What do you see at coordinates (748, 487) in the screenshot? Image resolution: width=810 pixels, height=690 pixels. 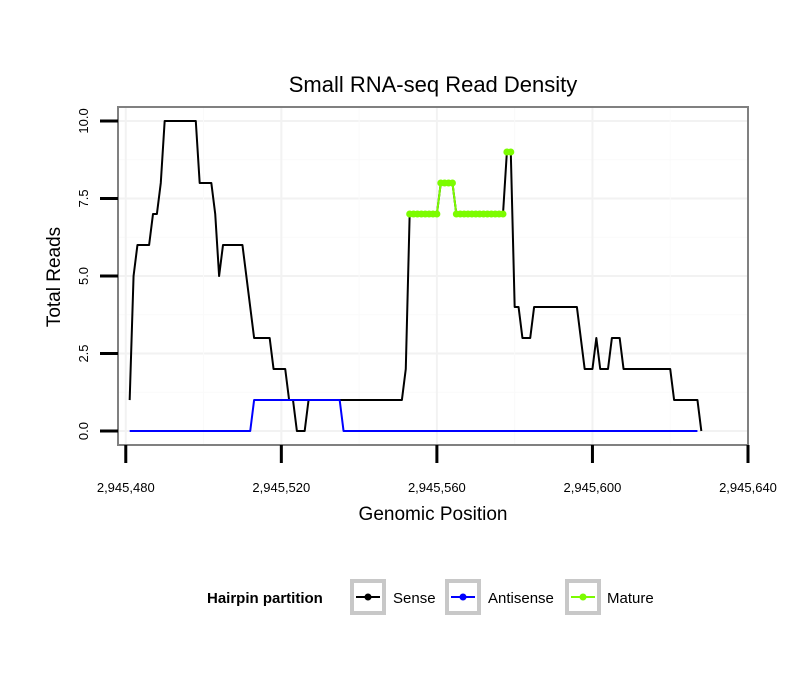 I see `x-tick-label: 2,945,640` at bounding box center [748, 487].